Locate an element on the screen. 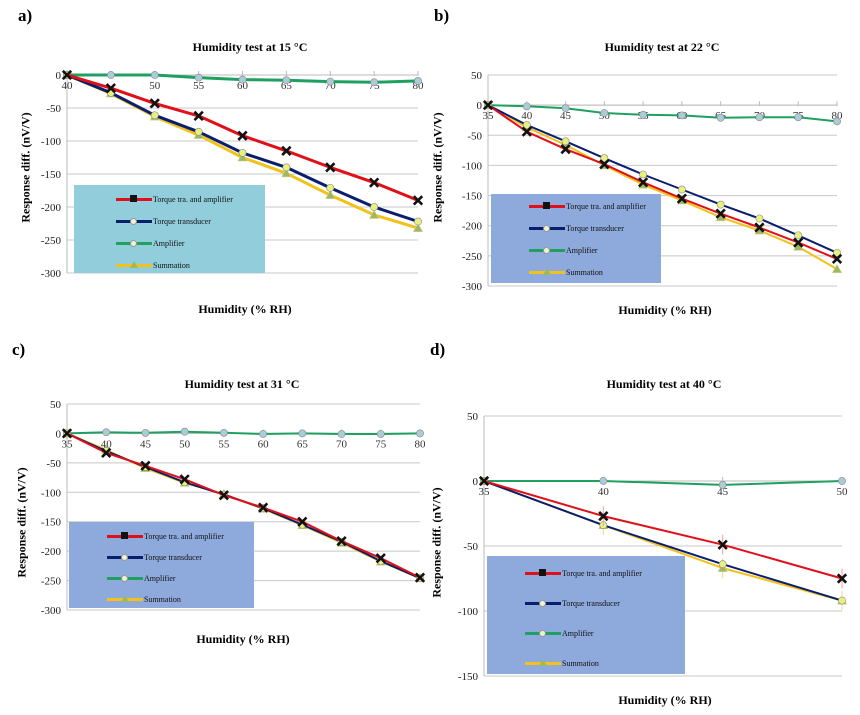  series-torque-tra-and-amplifier is located at coordinates (662, 182).